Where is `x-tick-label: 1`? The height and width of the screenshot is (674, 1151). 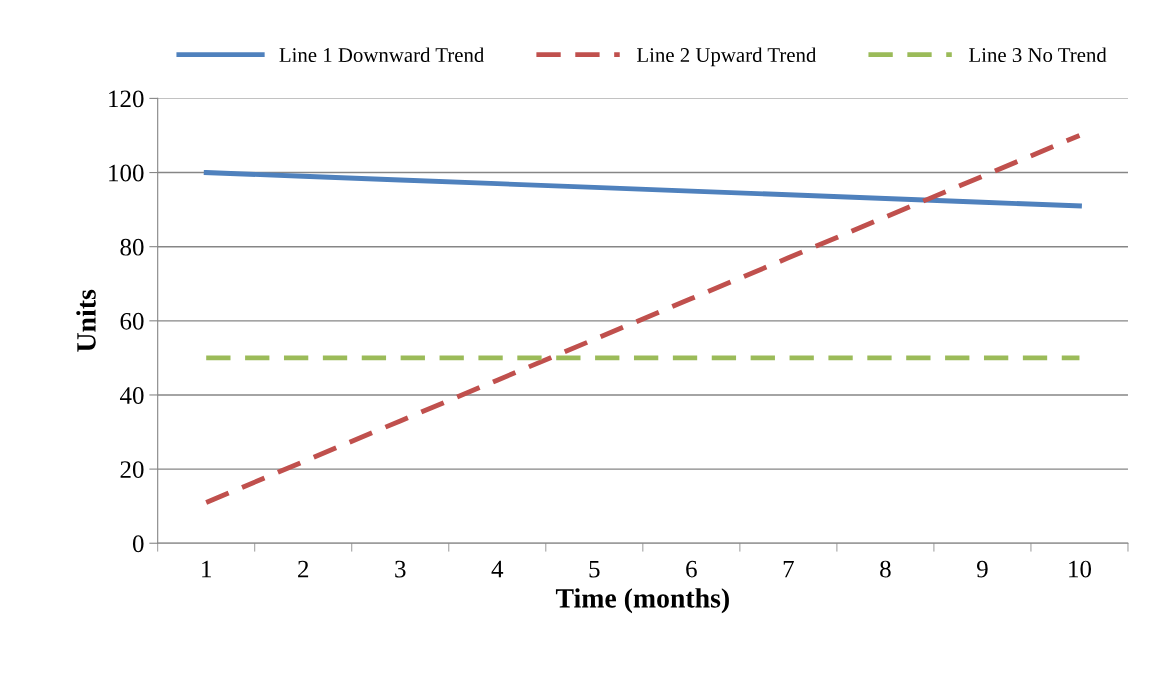 x-tick-label: 1 is located at coordinates (206, 569).